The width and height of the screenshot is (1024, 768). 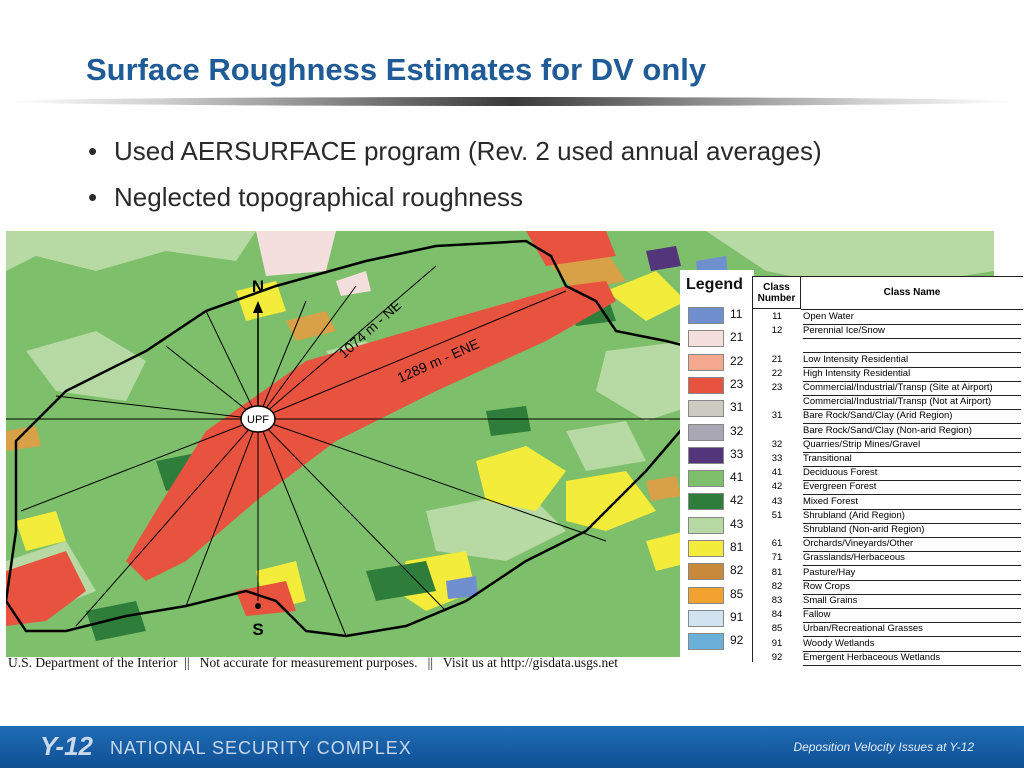 I want to click on legend-code: 43, so click(x=737, y=523).